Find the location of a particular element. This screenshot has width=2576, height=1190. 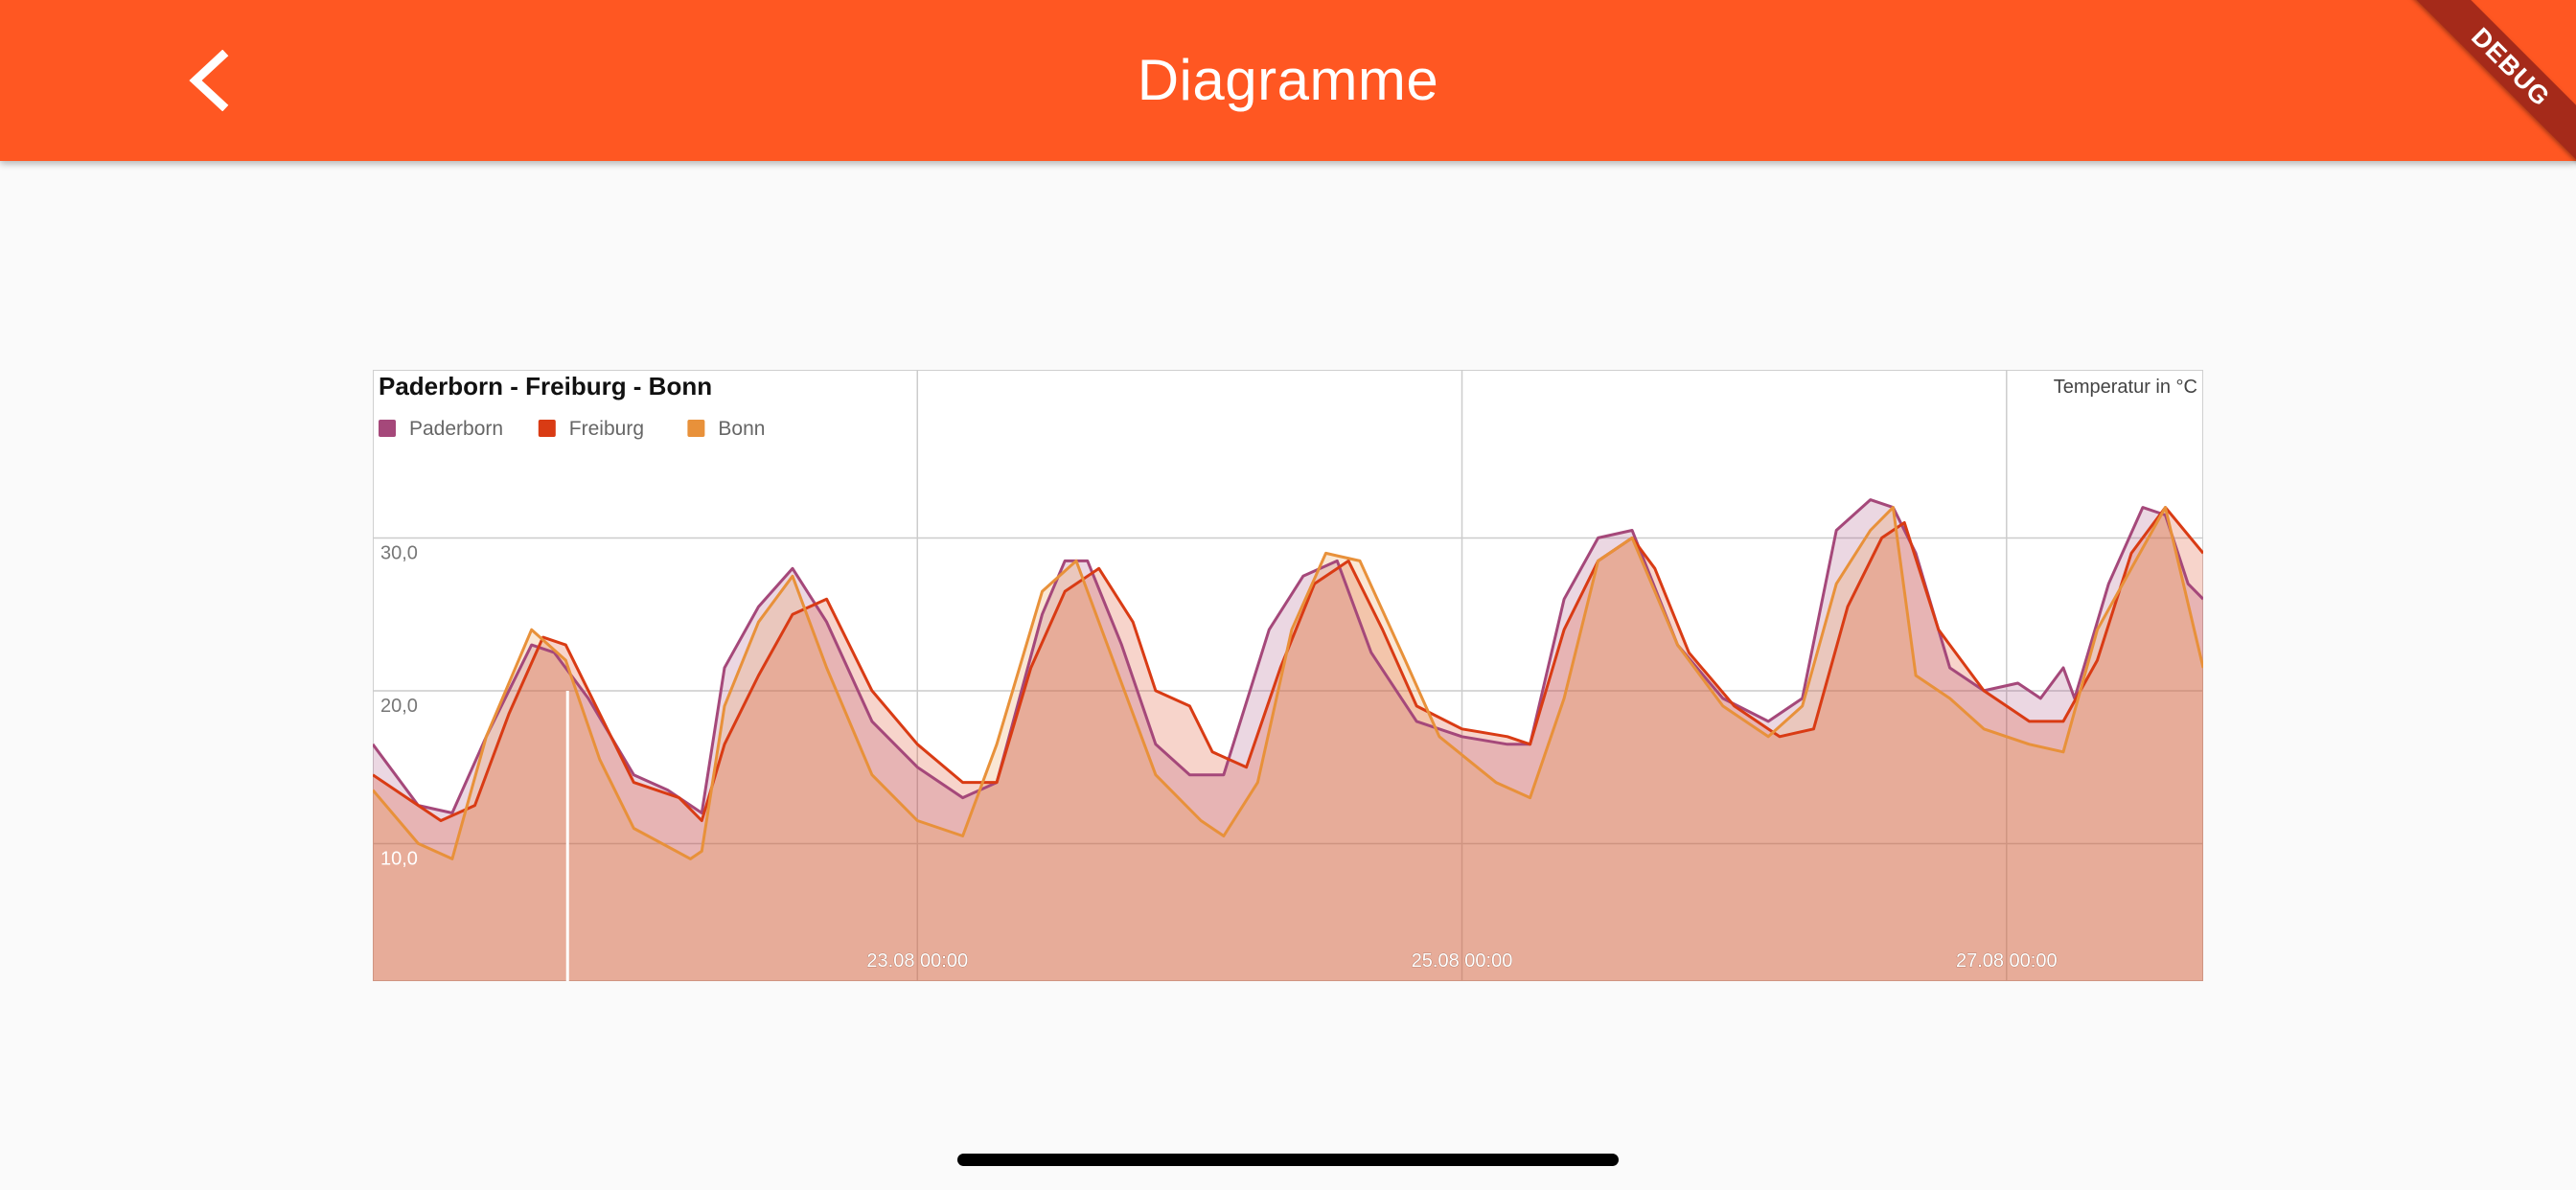

legend-item-bonn: Bonn is located at coordinates (726, 429).